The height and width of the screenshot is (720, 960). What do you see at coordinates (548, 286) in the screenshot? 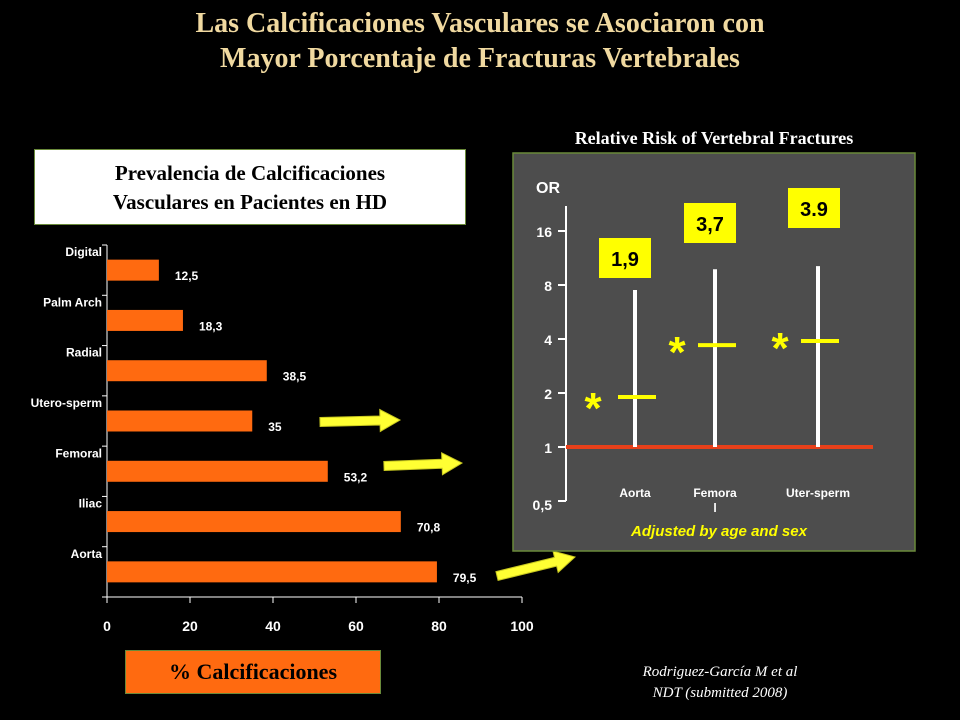
I see `or-y-tick-label: 8` at bounding box center [548, 286].